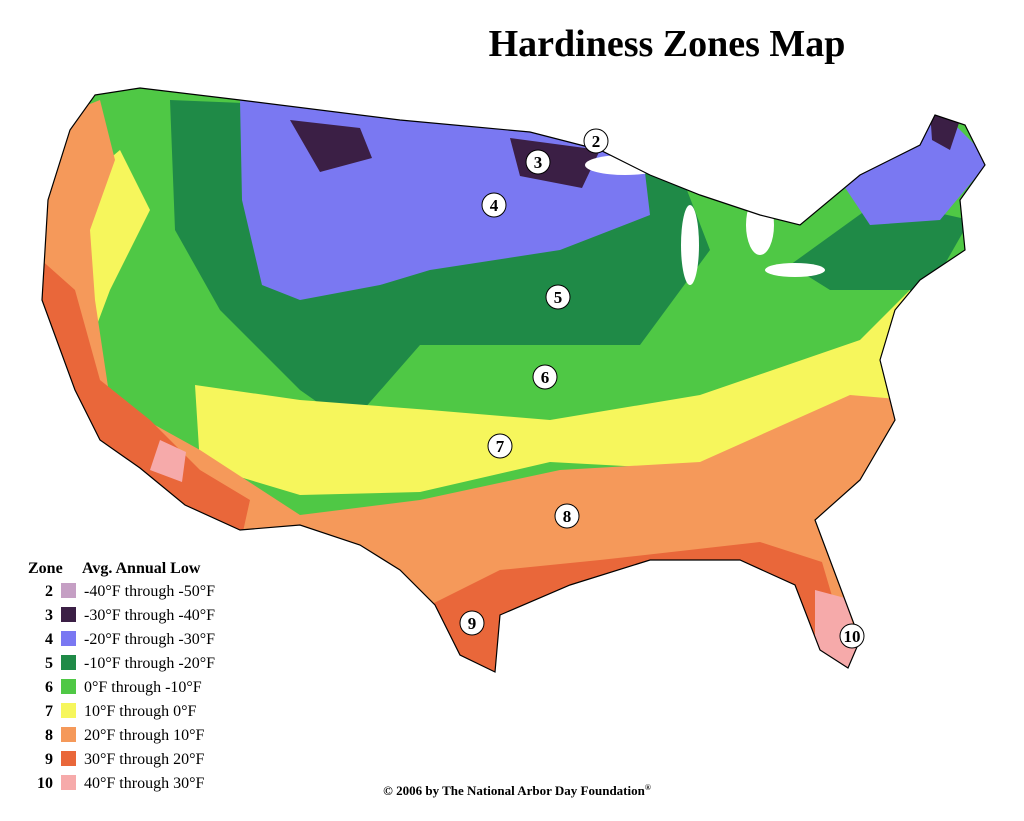  What do you see at coordinates (149, 663) in the screenshot?
I see `legend-range: -10°F through -20°F` at bounding box center [149, 663].